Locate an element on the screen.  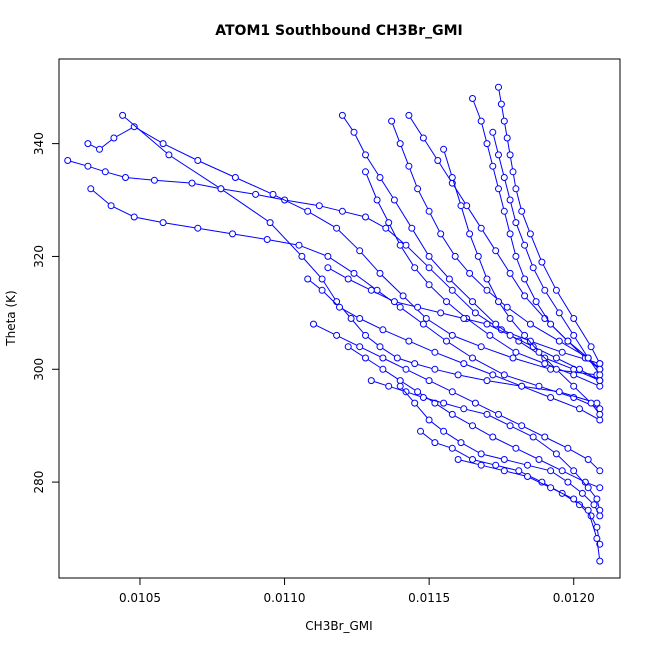
y-tick-label: 280 is located at coordinates (39, 482).